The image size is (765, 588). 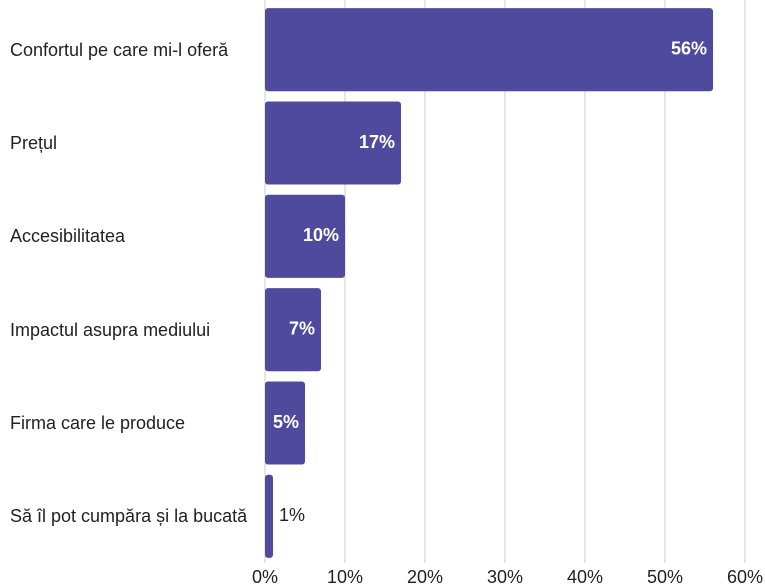 I want to click on x-tick-label: 10%, so click(x=345, y=577).